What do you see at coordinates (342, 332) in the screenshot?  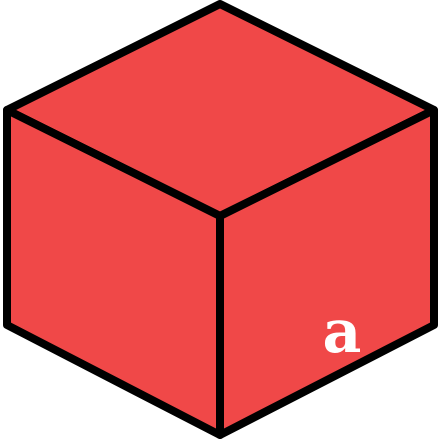 I see `edge-length-label: a` at bounding box center [342, 332].